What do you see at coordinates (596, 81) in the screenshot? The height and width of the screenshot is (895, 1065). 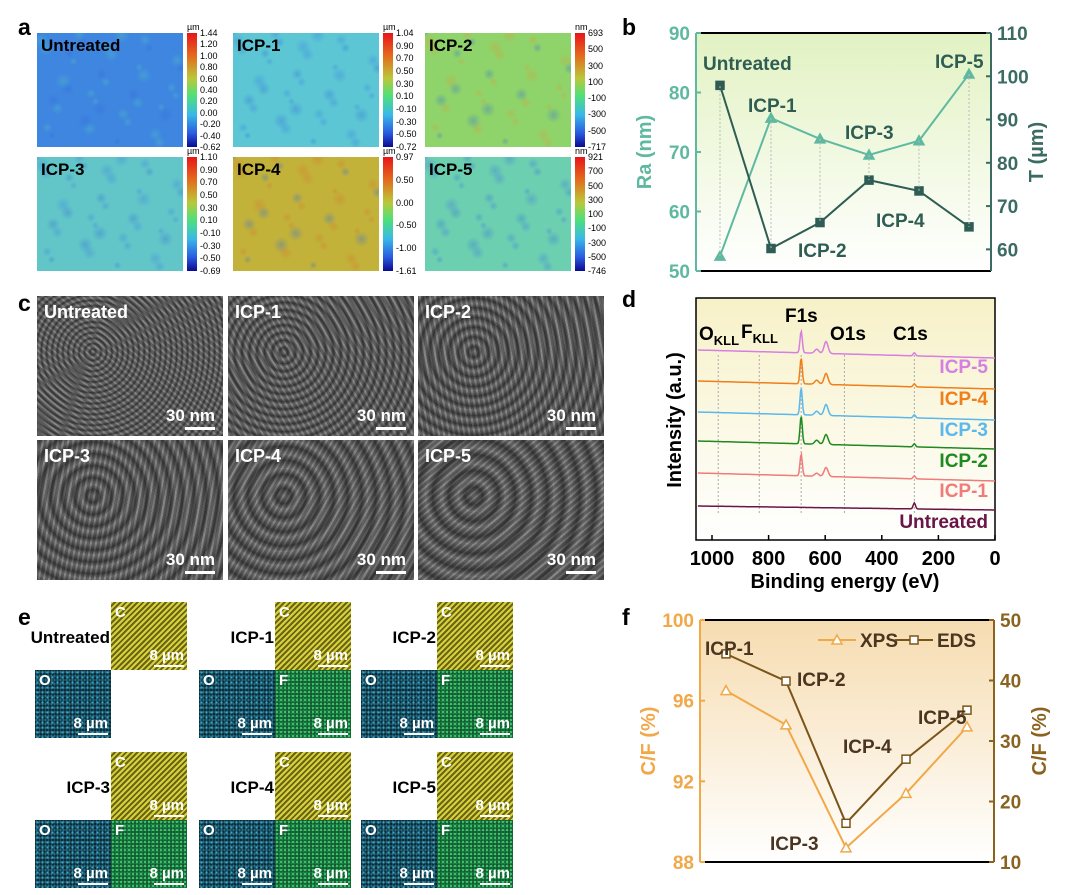 I see `colorbar-tick: 100` at bounding box center [596, 81].